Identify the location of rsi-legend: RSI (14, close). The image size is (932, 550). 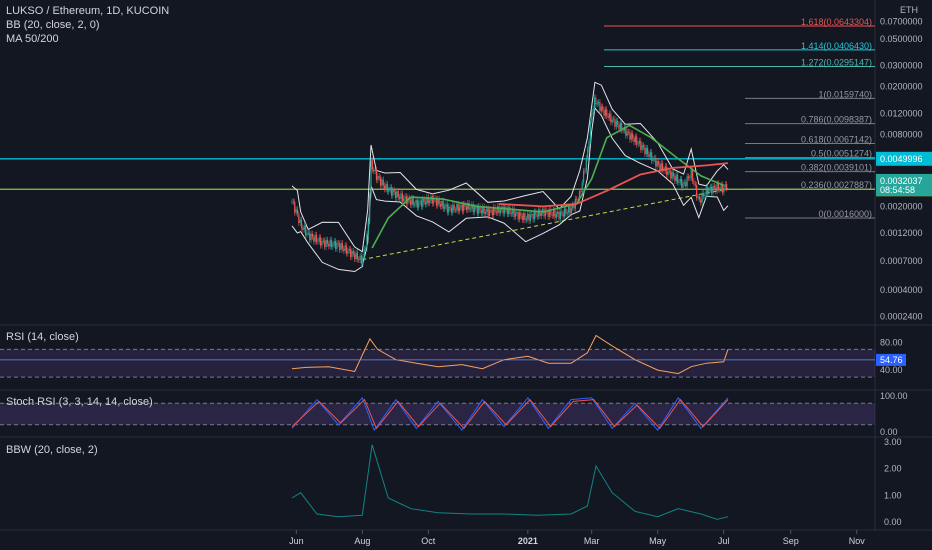
(42, 337).